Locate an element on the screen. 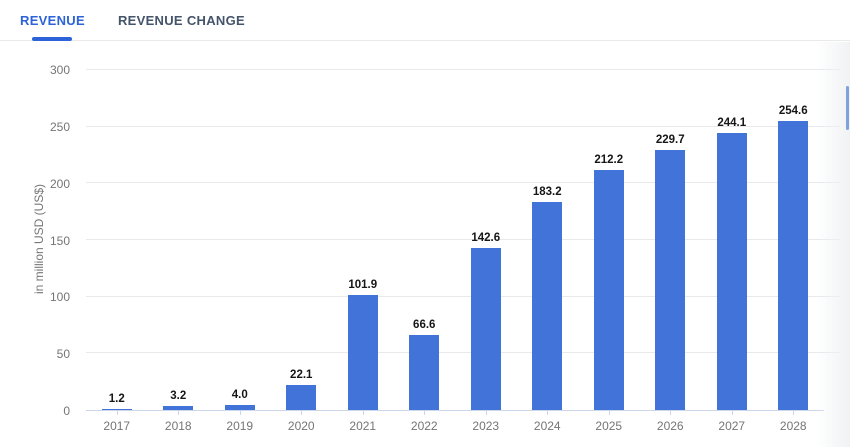  bar-2027 is located at coordinates (731, 271).